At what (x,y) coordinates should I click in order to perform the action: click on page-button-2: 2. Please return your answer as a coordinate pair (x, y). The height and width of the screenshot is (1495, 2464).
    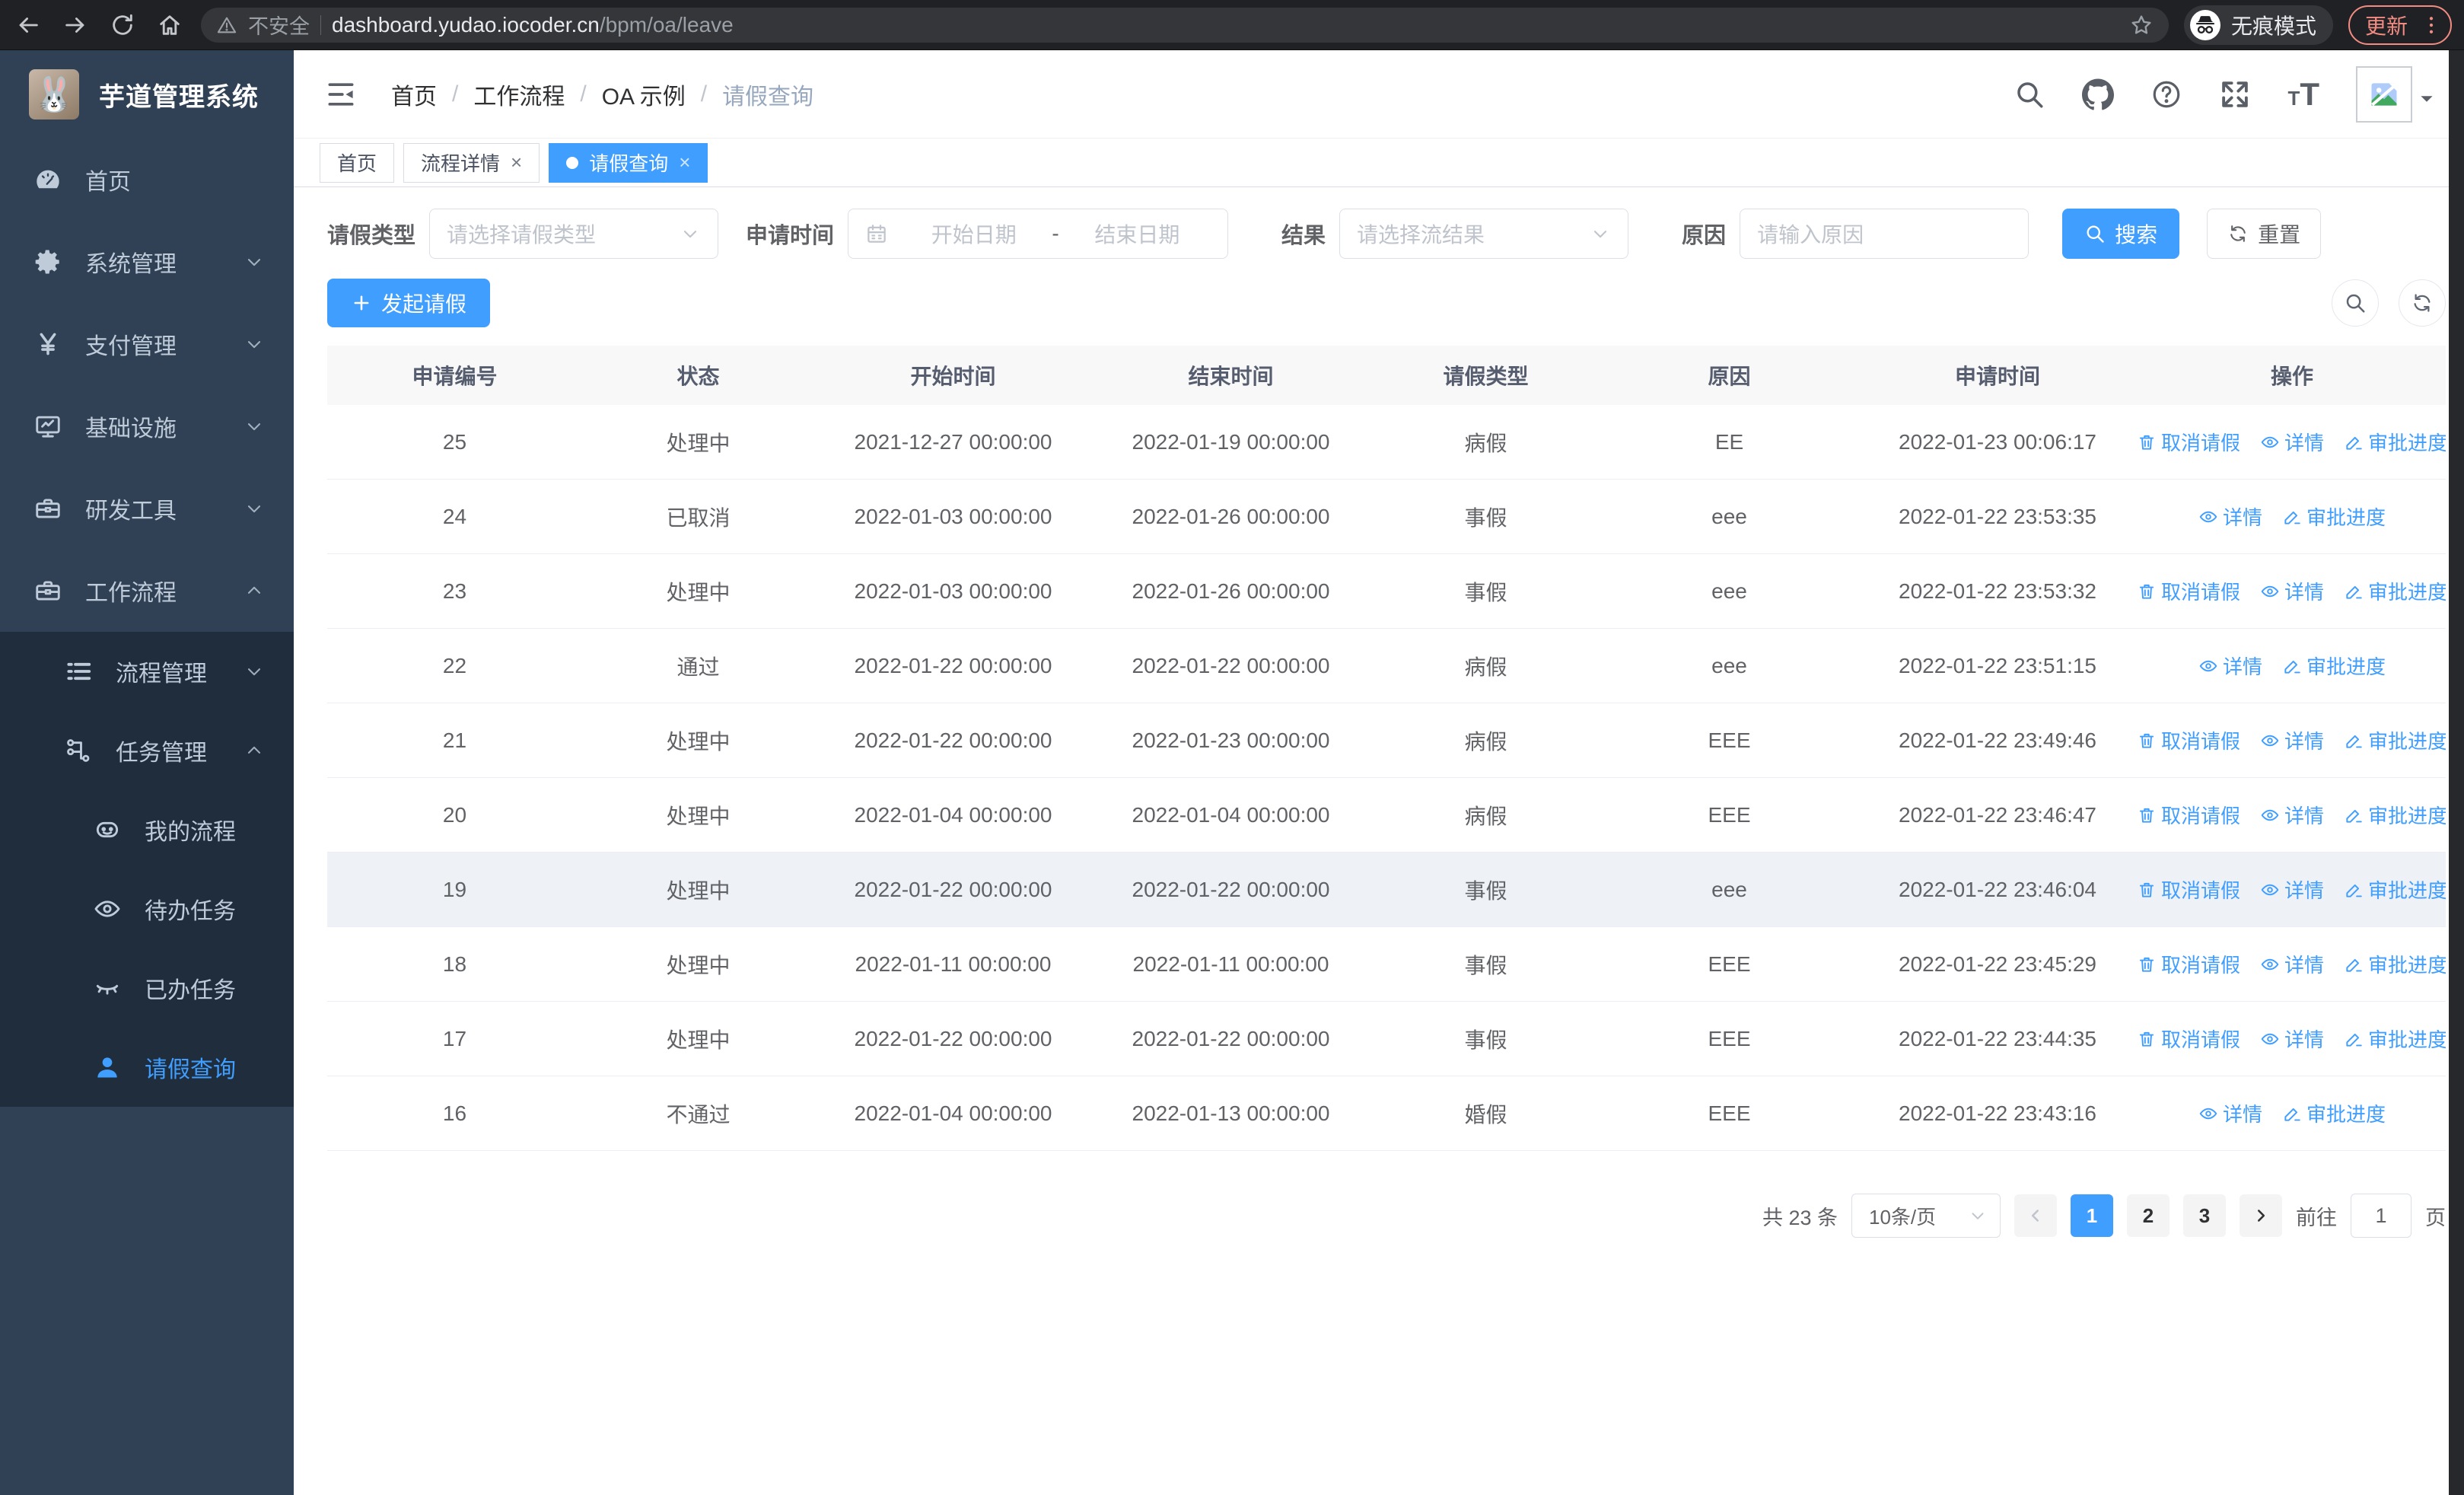
    Looking at the image, I should click on (2148, 1215).